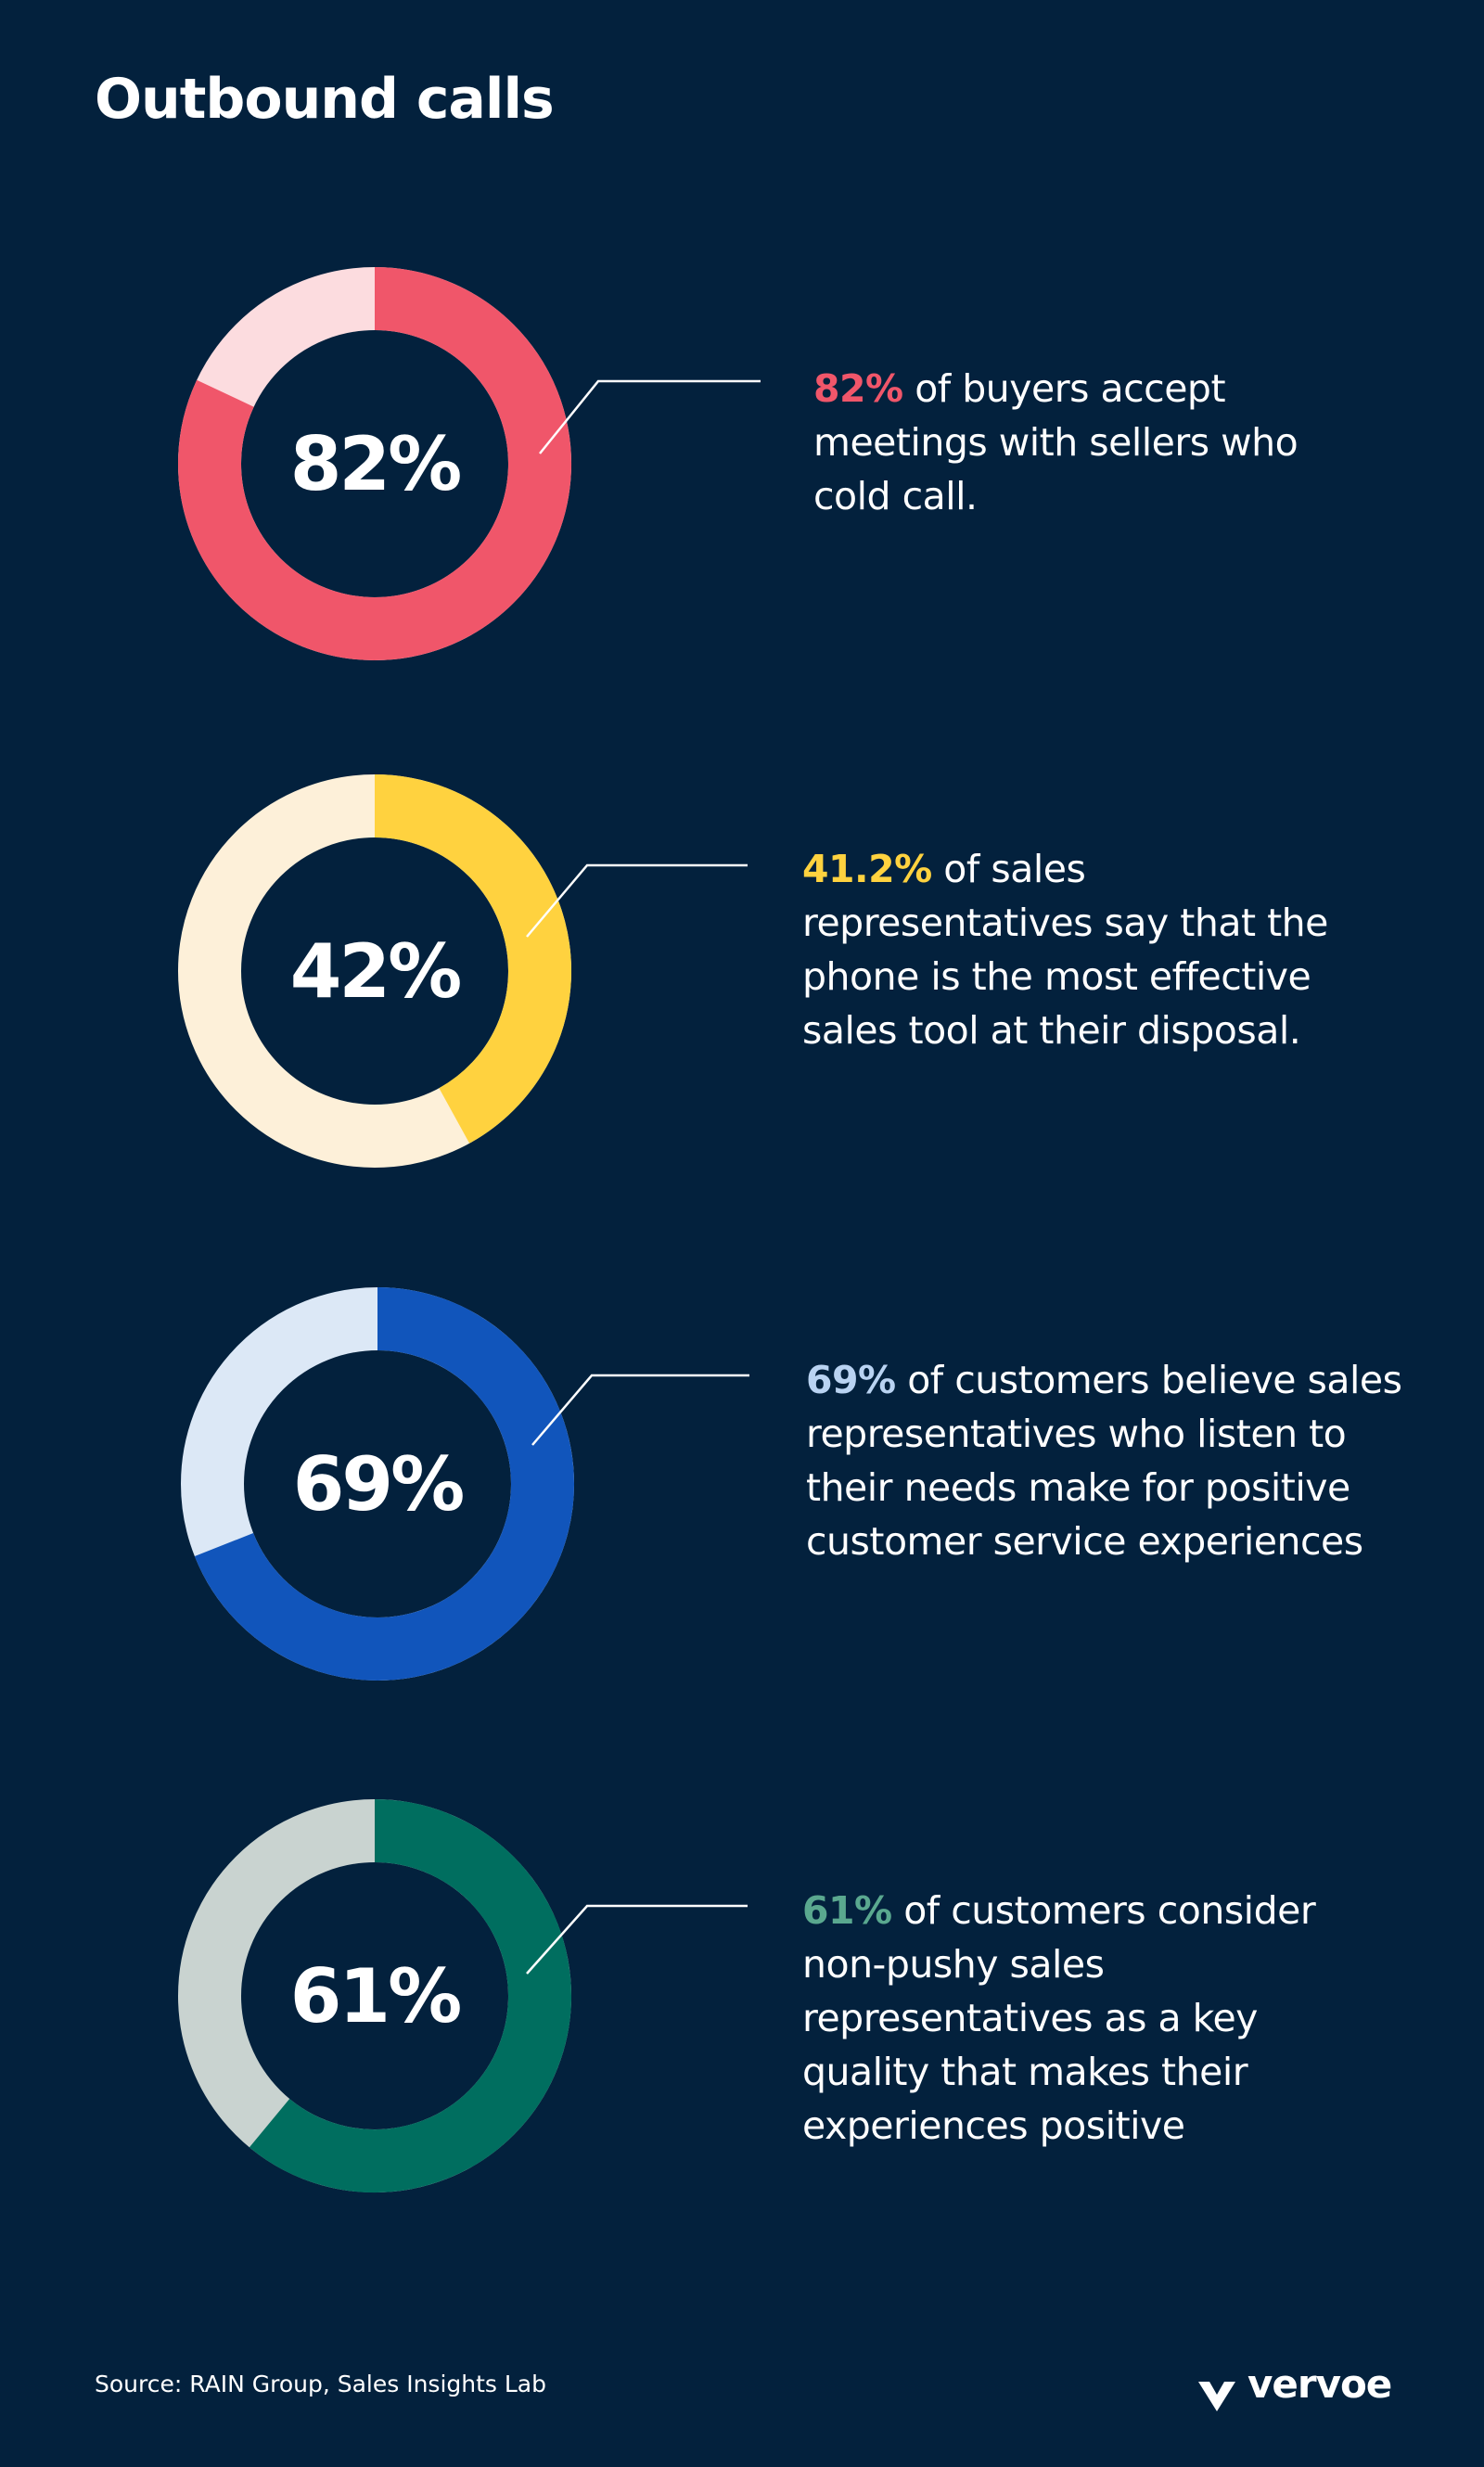 The height and width of the screenshot is (2467, 1484). What do you see at coordinates (847, 1911) in the screenshot?
I see `highlight: 61%` at bounding box center [847, 1911].